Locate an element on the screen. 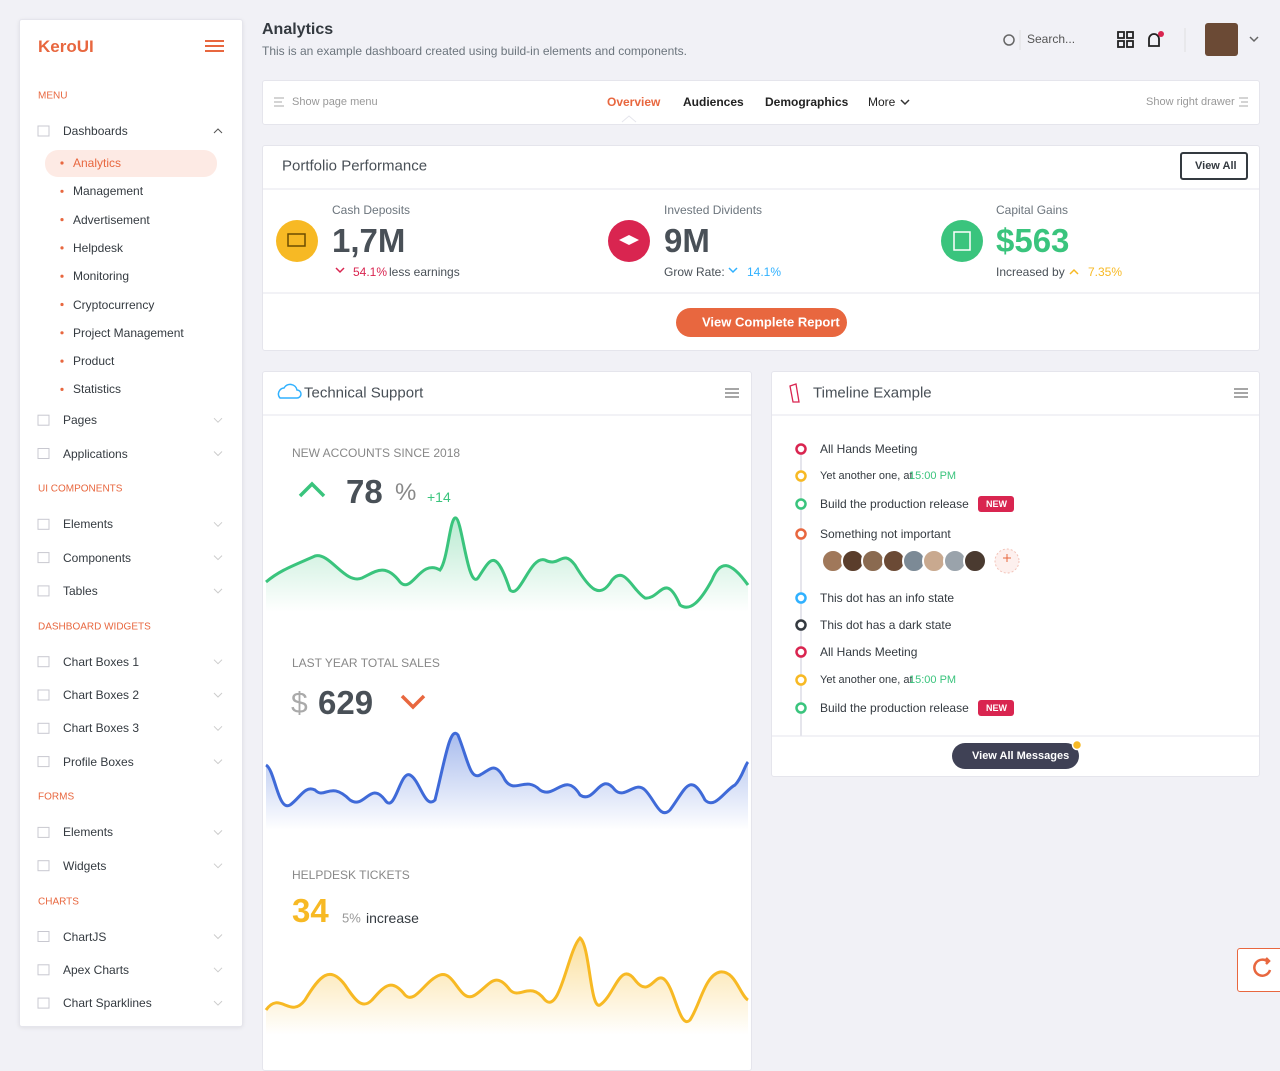 The width and height of the screenshot is (1280, 1071). menu-item: Chart Sparklines is located at coordinates (107, 1003).